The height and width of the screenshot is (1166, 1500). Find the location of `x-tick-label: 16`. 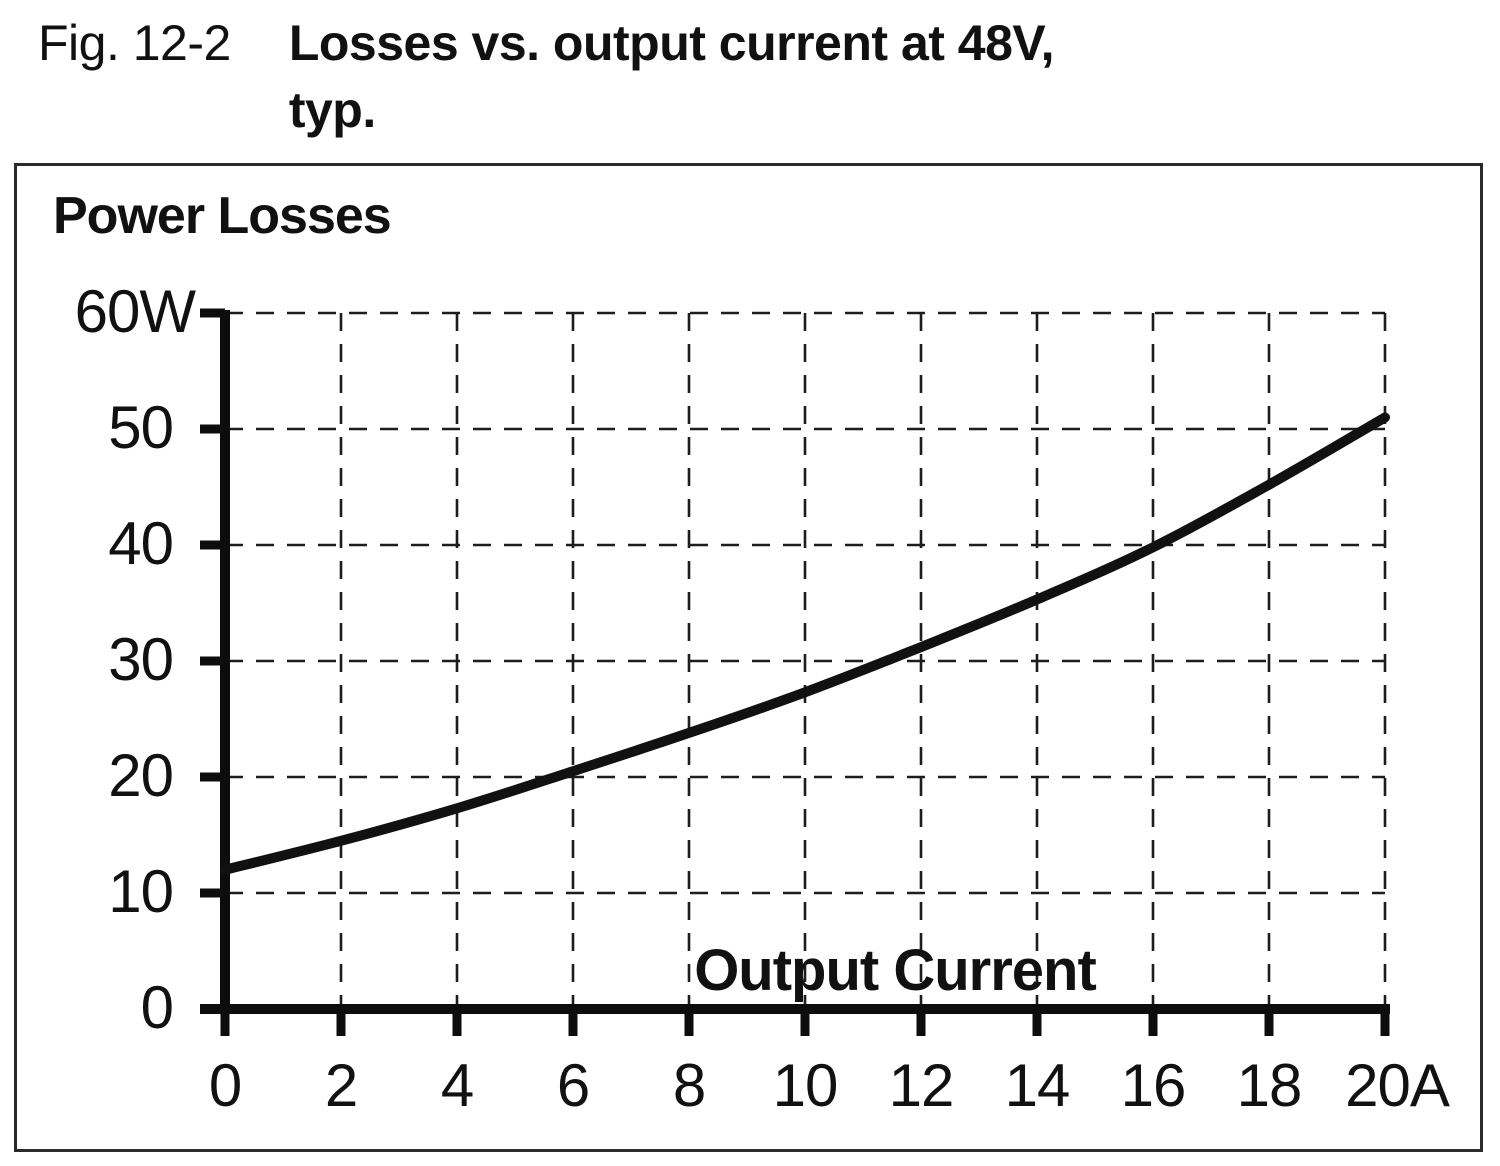

x-tick-label: 16 is located at coordinates (1153, 1085).